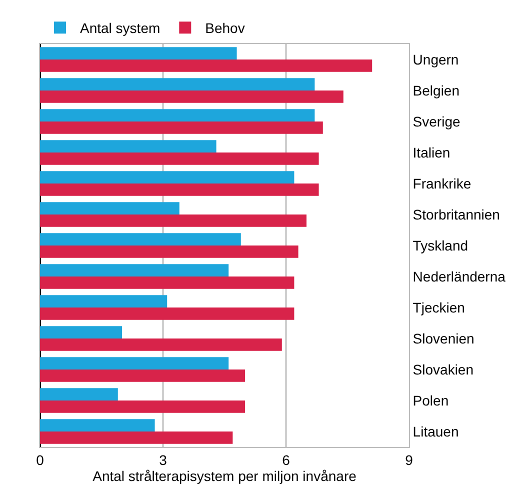  What do you see at coordinates (409, 460) in the screenshot?
I see `x-tick-label: 9` at bounding box center [409, 460].